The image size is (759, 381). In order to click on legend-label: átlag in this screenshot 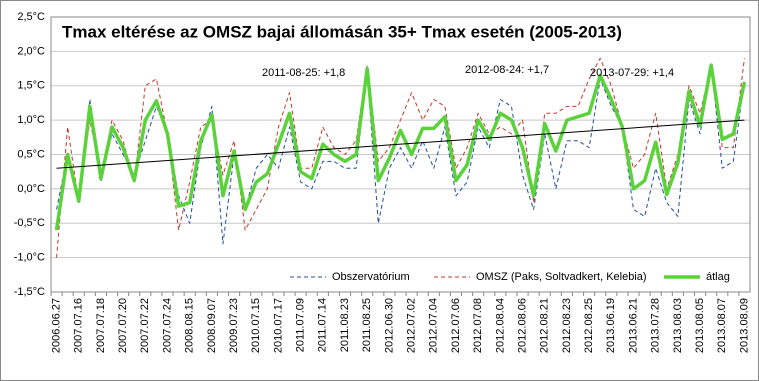, I will do `click(718, 277)`.